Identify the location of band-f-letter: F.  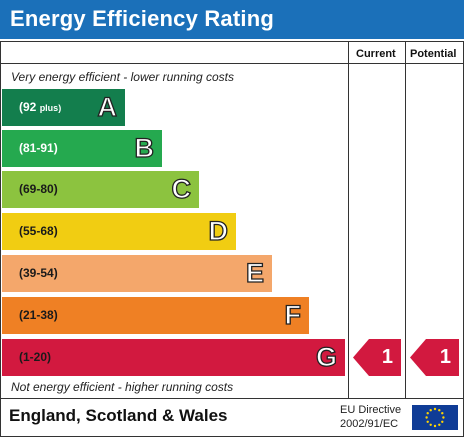
(293, 314).